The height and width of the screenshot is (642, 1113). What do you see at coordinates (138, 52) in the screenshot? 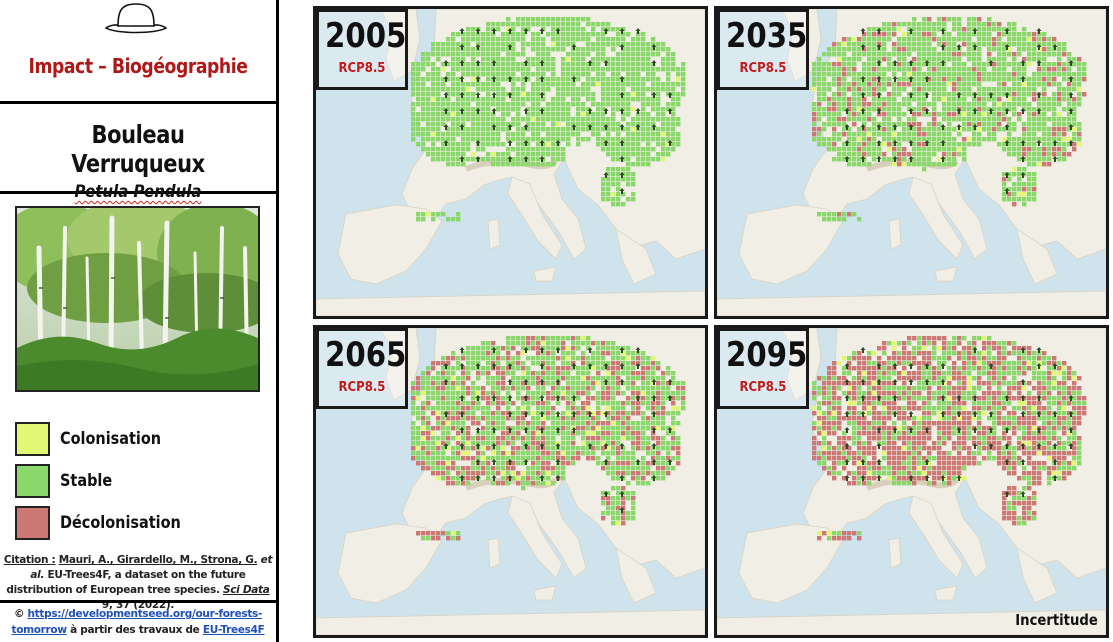
I see `title-block: Impact – Biogéographie` at bounding box center [138, 52].